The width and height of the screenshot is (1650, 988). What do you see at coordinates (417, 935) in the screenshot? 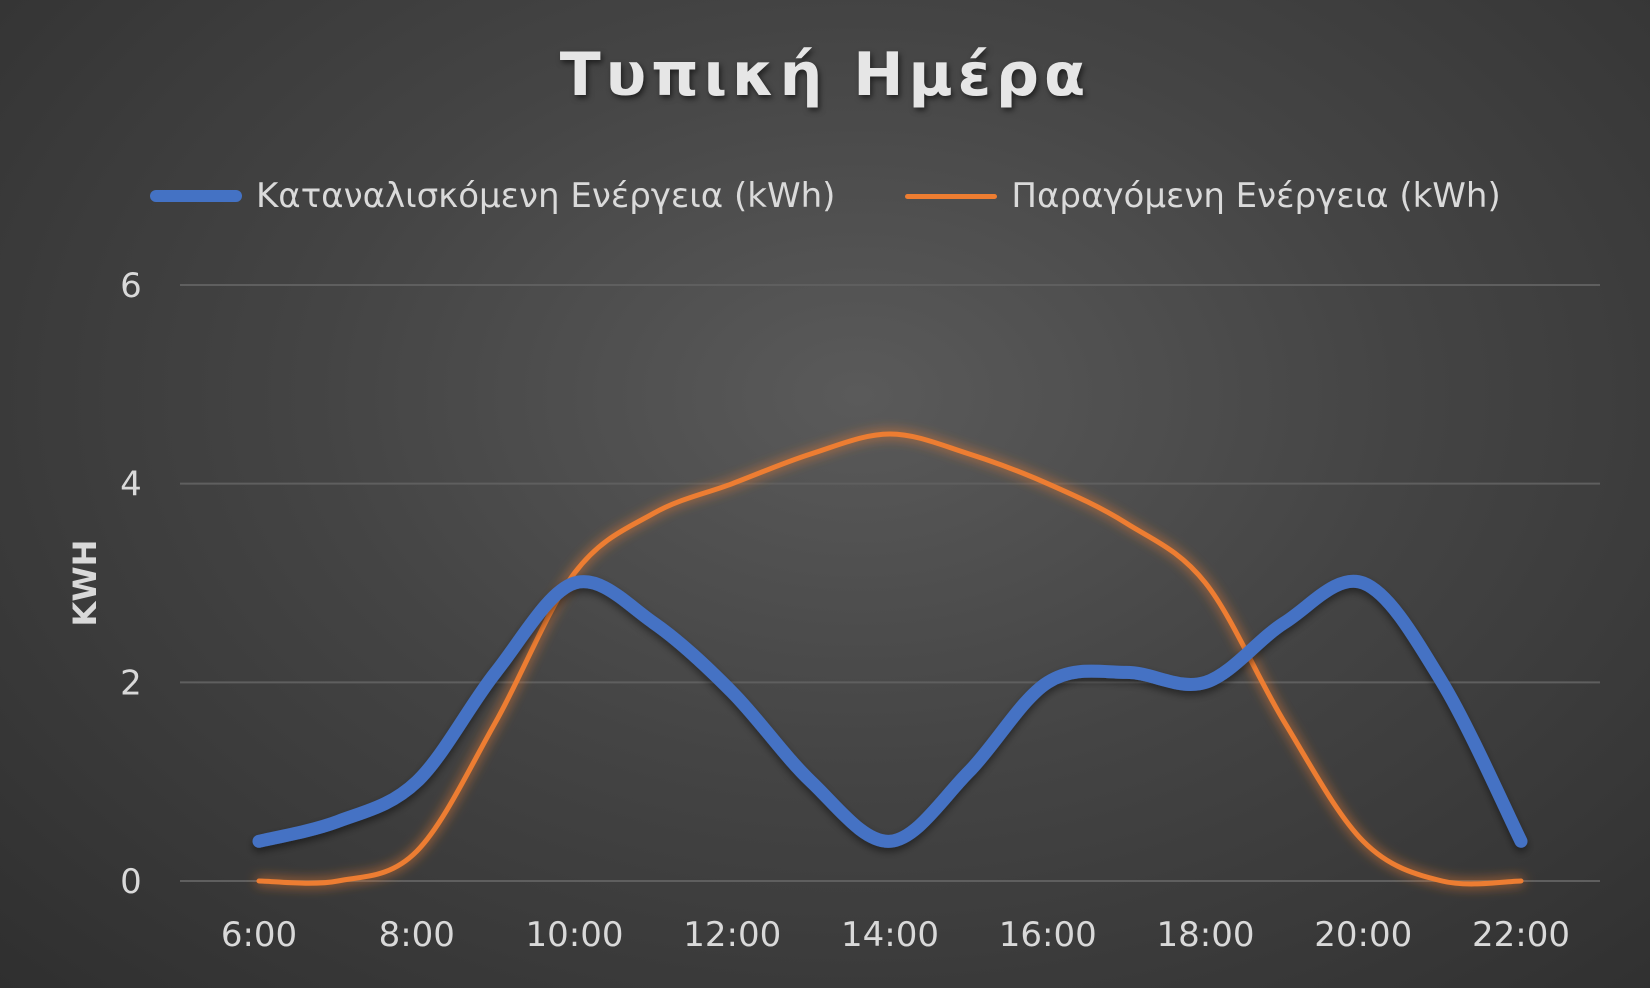
I see `x-tick-label-1: 8:00` at bounding box center [417, 935].